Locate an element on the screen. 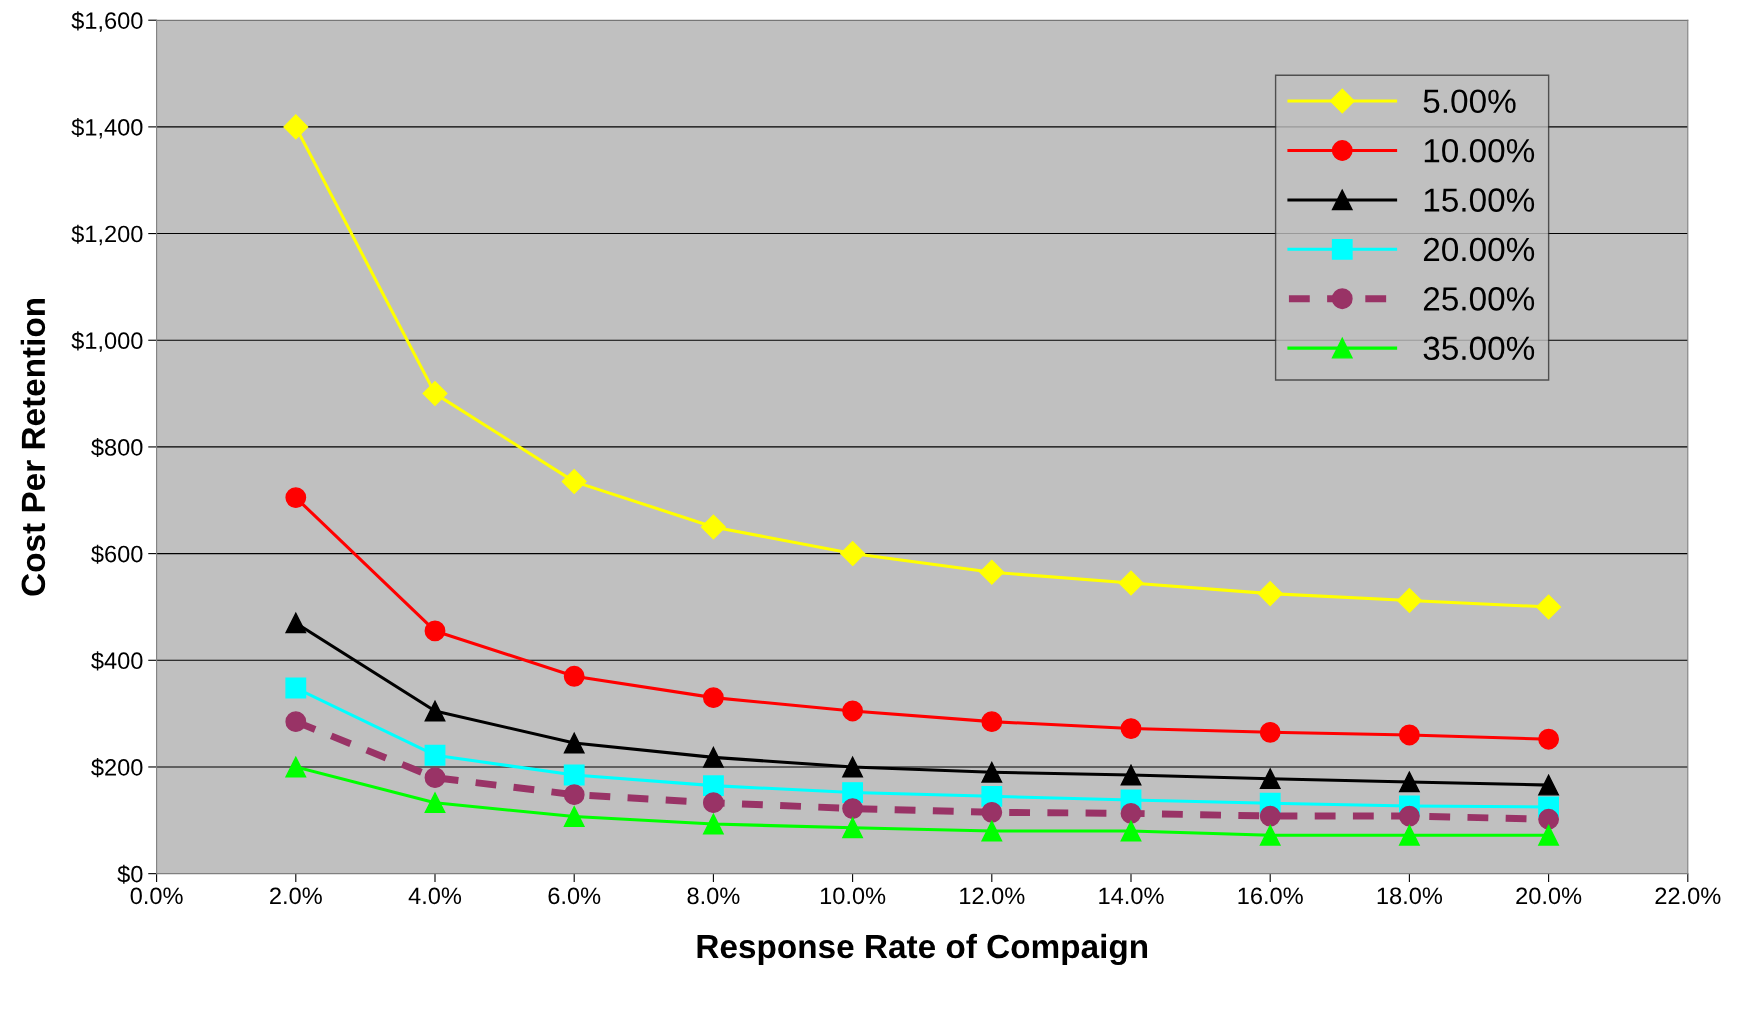 This screenshot has width=1740, height=1010. y-tick-label: $1,400 is located at coordinates (107, 128).